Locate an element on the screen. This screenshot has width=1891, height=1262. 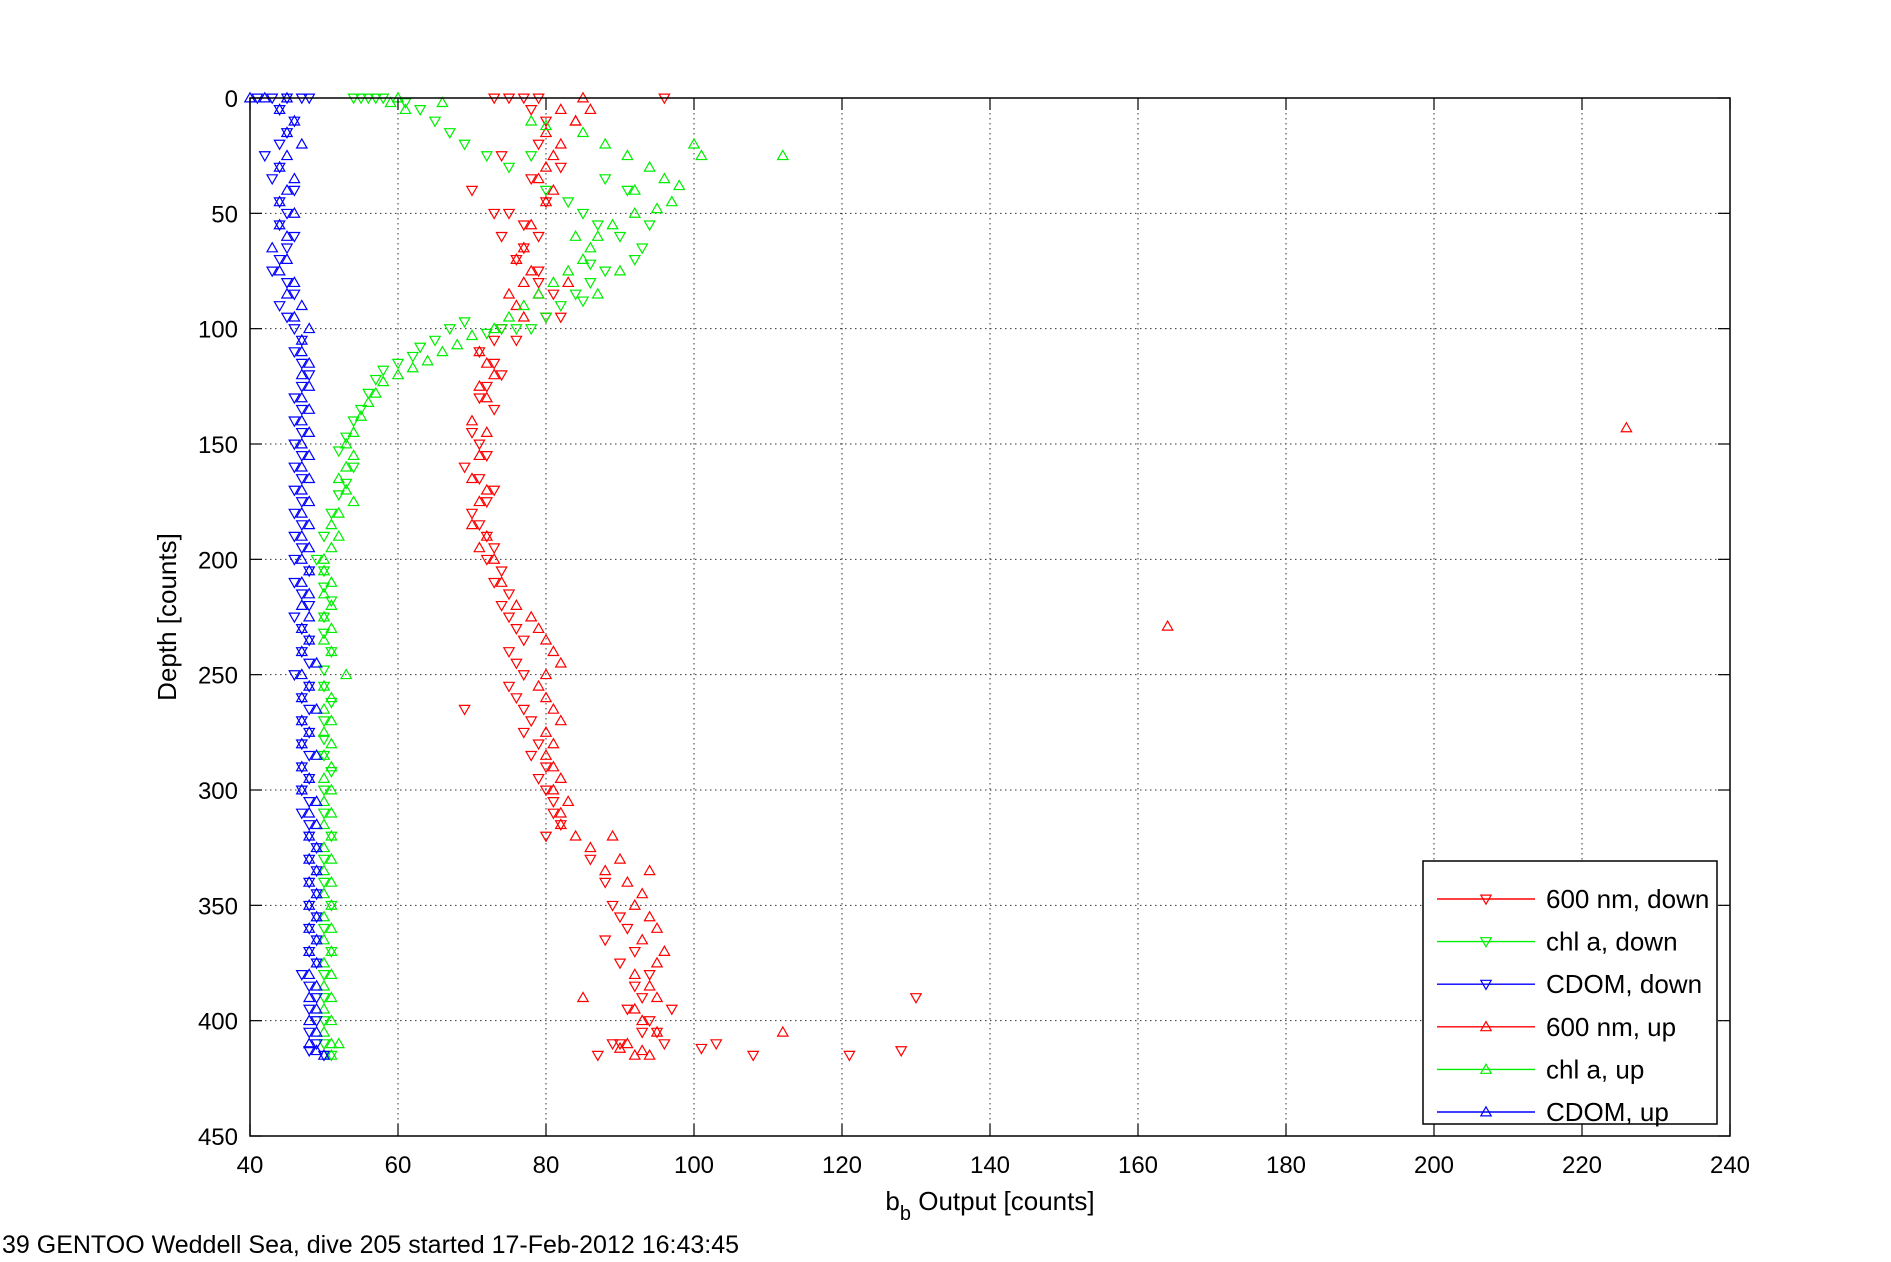
legend-label: 600 nm, down is located at coordinates (1627, 899).